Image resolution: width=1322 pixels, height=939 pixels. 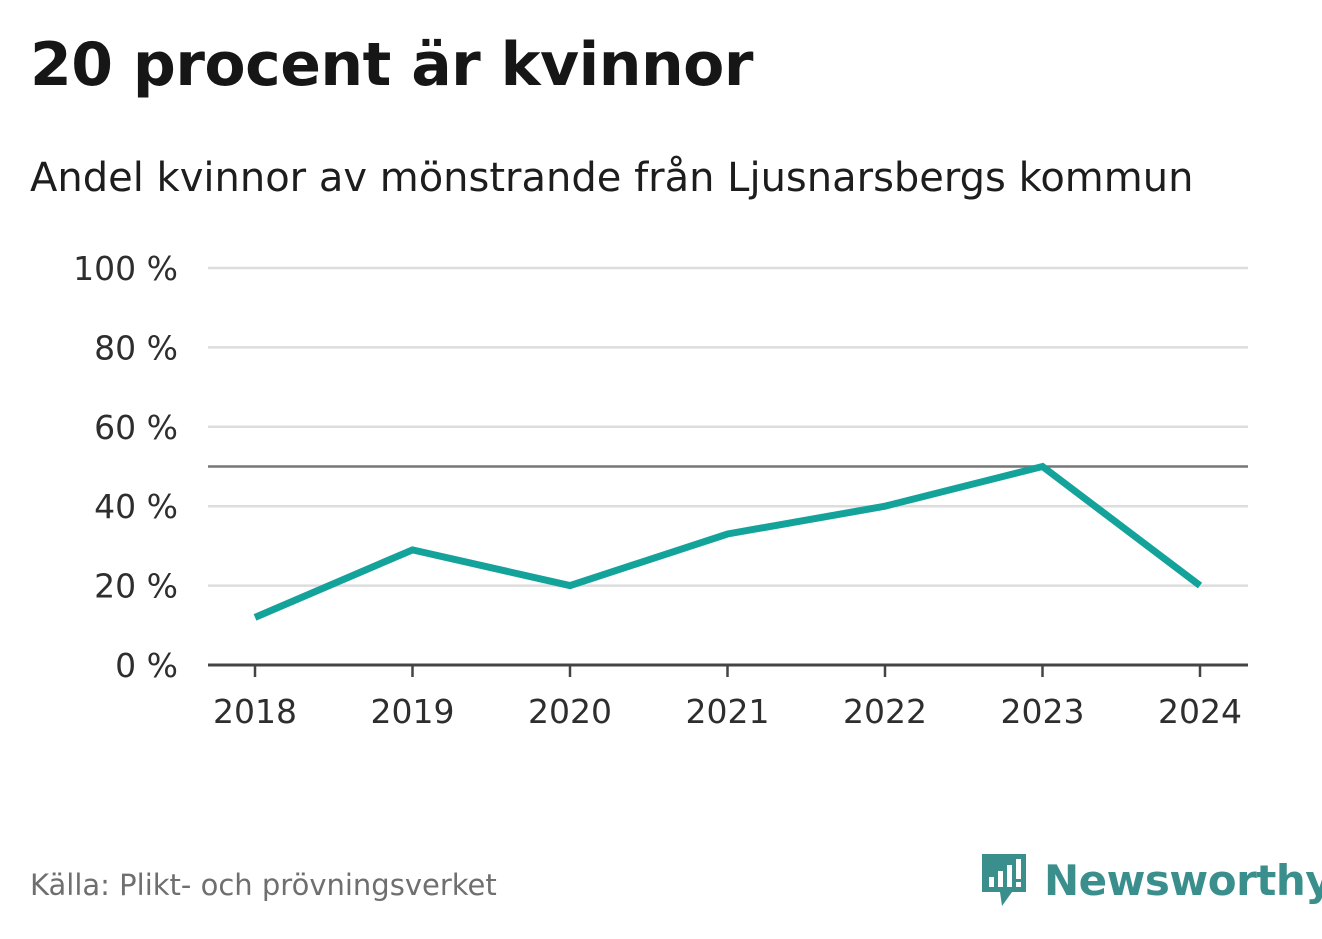 What do you see at coordinates (1004, 880) in the screenshot?
I see `newsworthy-logo-icon` at bounding box center [1004, 880].